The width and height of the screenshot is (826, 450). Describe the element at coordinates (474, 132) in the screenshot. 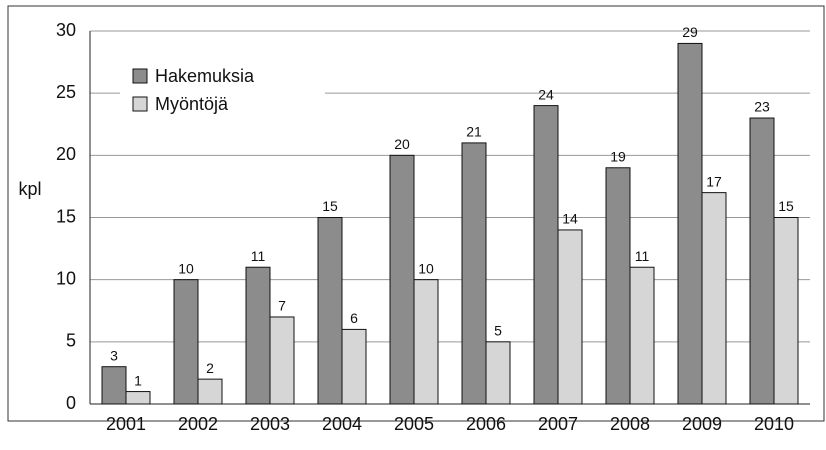

I see `data-label: 21` at that location.